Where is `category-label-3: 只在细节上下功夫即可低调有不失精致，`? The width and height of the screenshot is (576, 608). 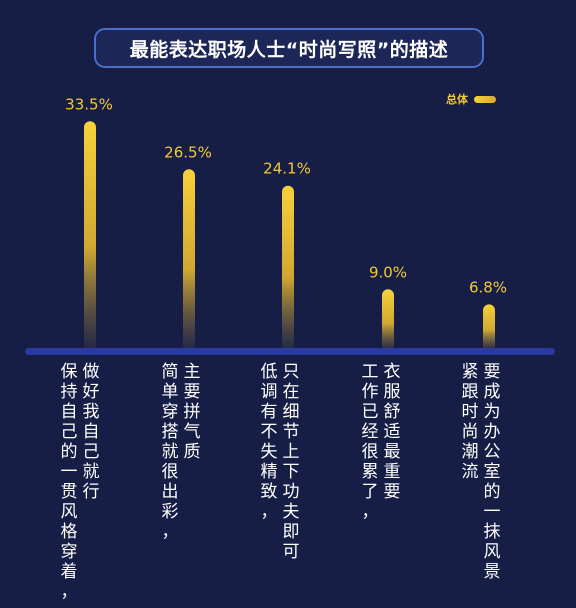
category-label-3: 只在细节上下功夫即可低调有不失精致， is located at coordinates (280, 462).